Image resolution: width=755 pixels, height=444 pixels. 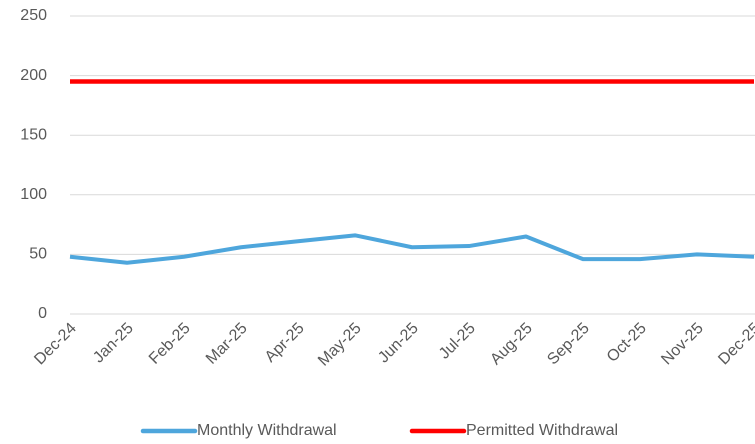 What do you see at coordinates (33, 15) in the screenshot?
I see `y-tick-label: 250` at bounding box center [33, 15].